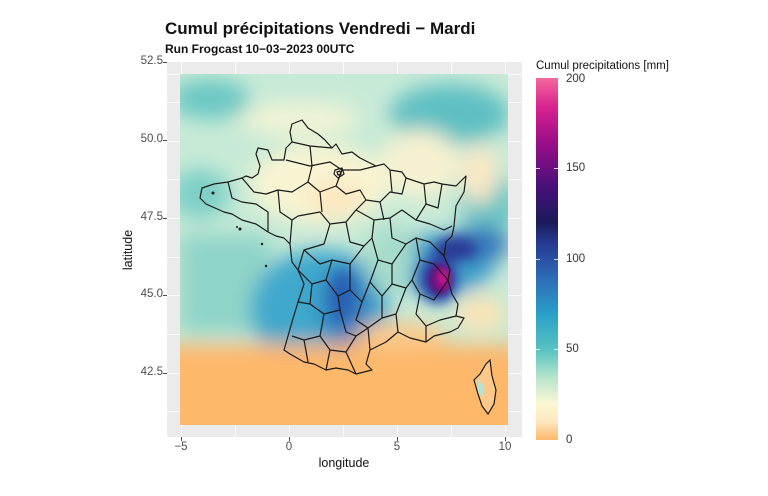  I want to click on y-tick-label: 45.0, so click(151, 294).